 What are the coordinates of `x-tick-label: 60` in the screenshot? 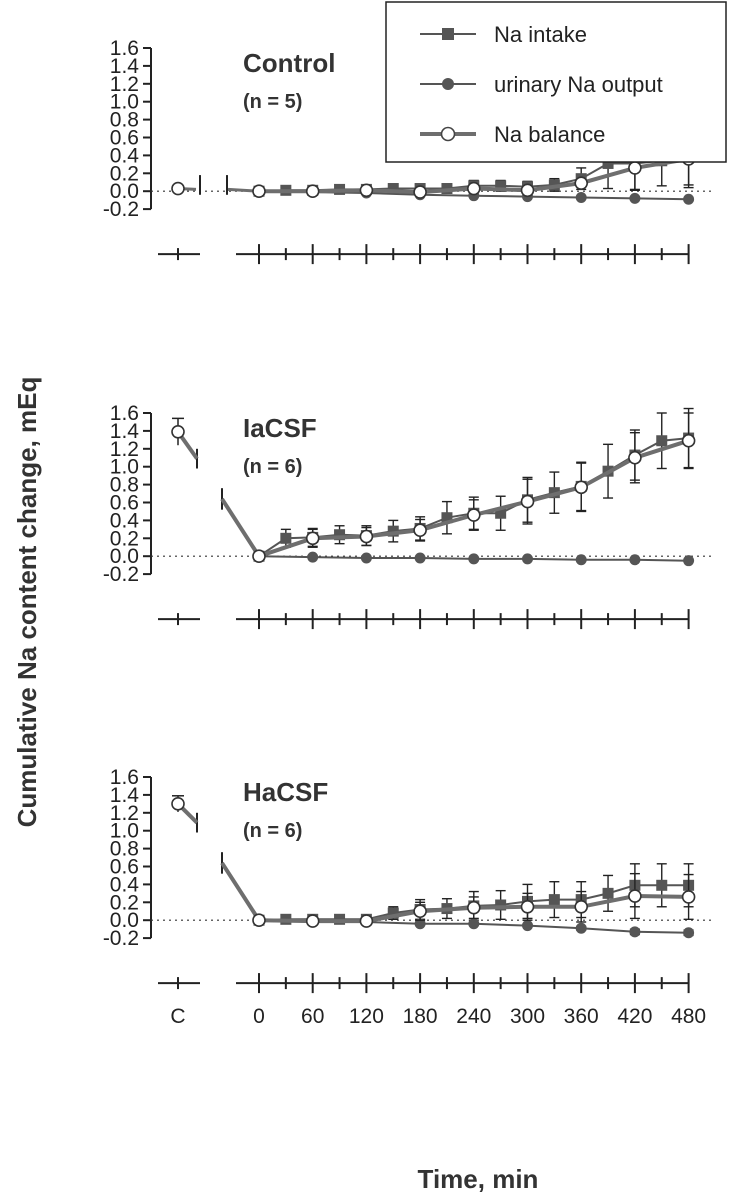 It's located at (312, 1016).